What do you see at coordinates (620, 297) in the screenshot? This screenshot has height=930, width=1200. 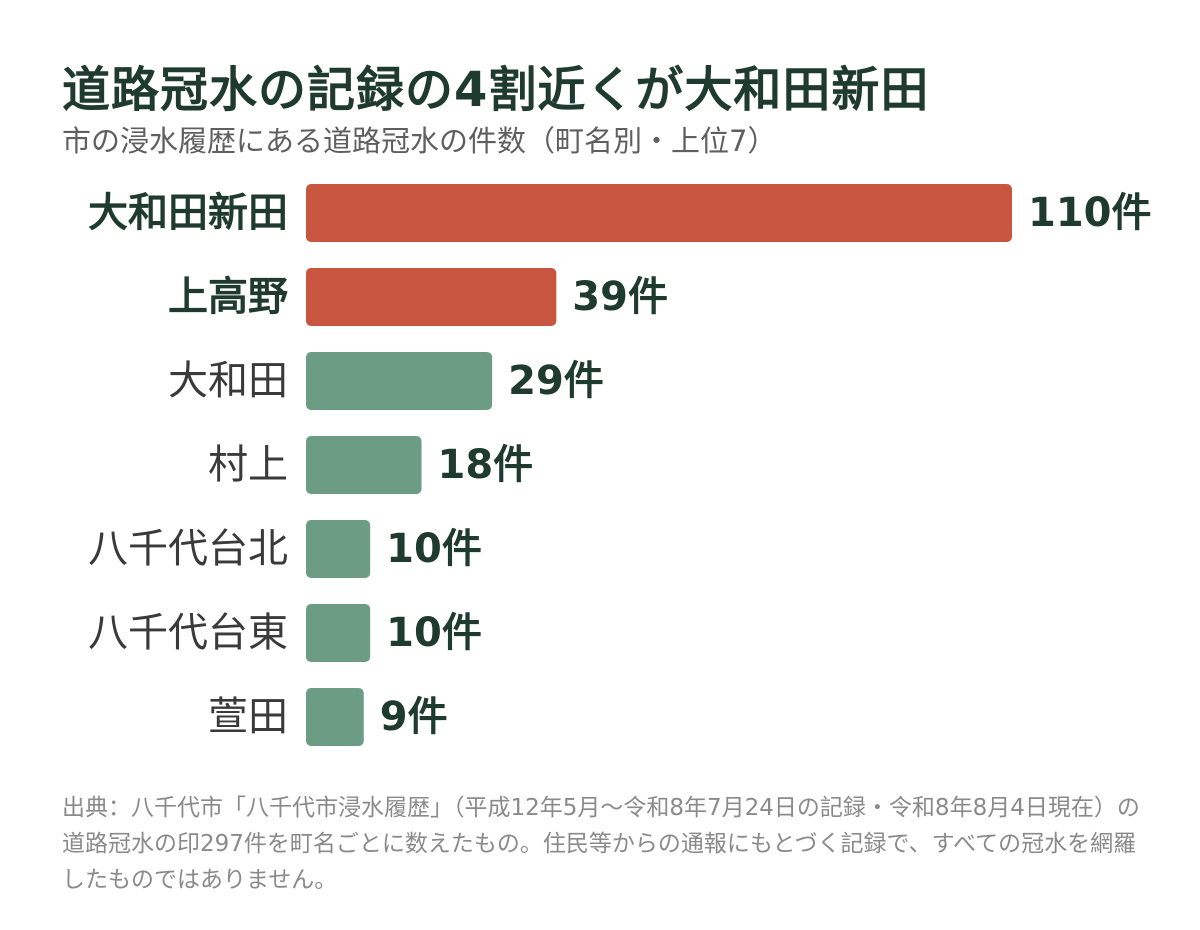 I see `value-label: 39件` at bounding box center [620, 297].